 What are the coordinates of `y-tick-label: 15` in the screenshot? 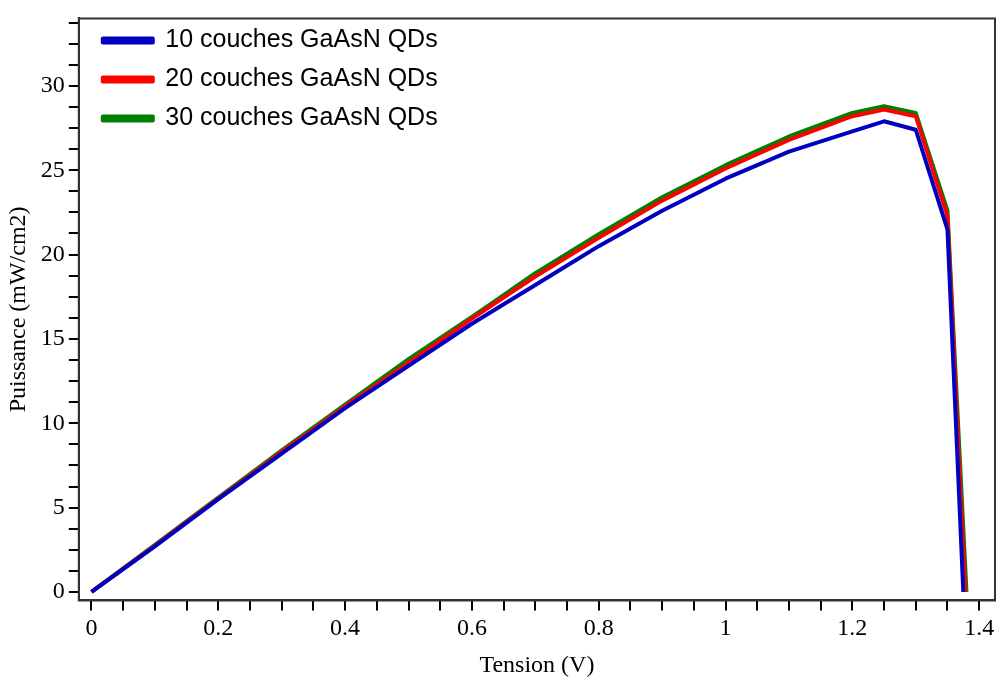 It's located at (52, 337).